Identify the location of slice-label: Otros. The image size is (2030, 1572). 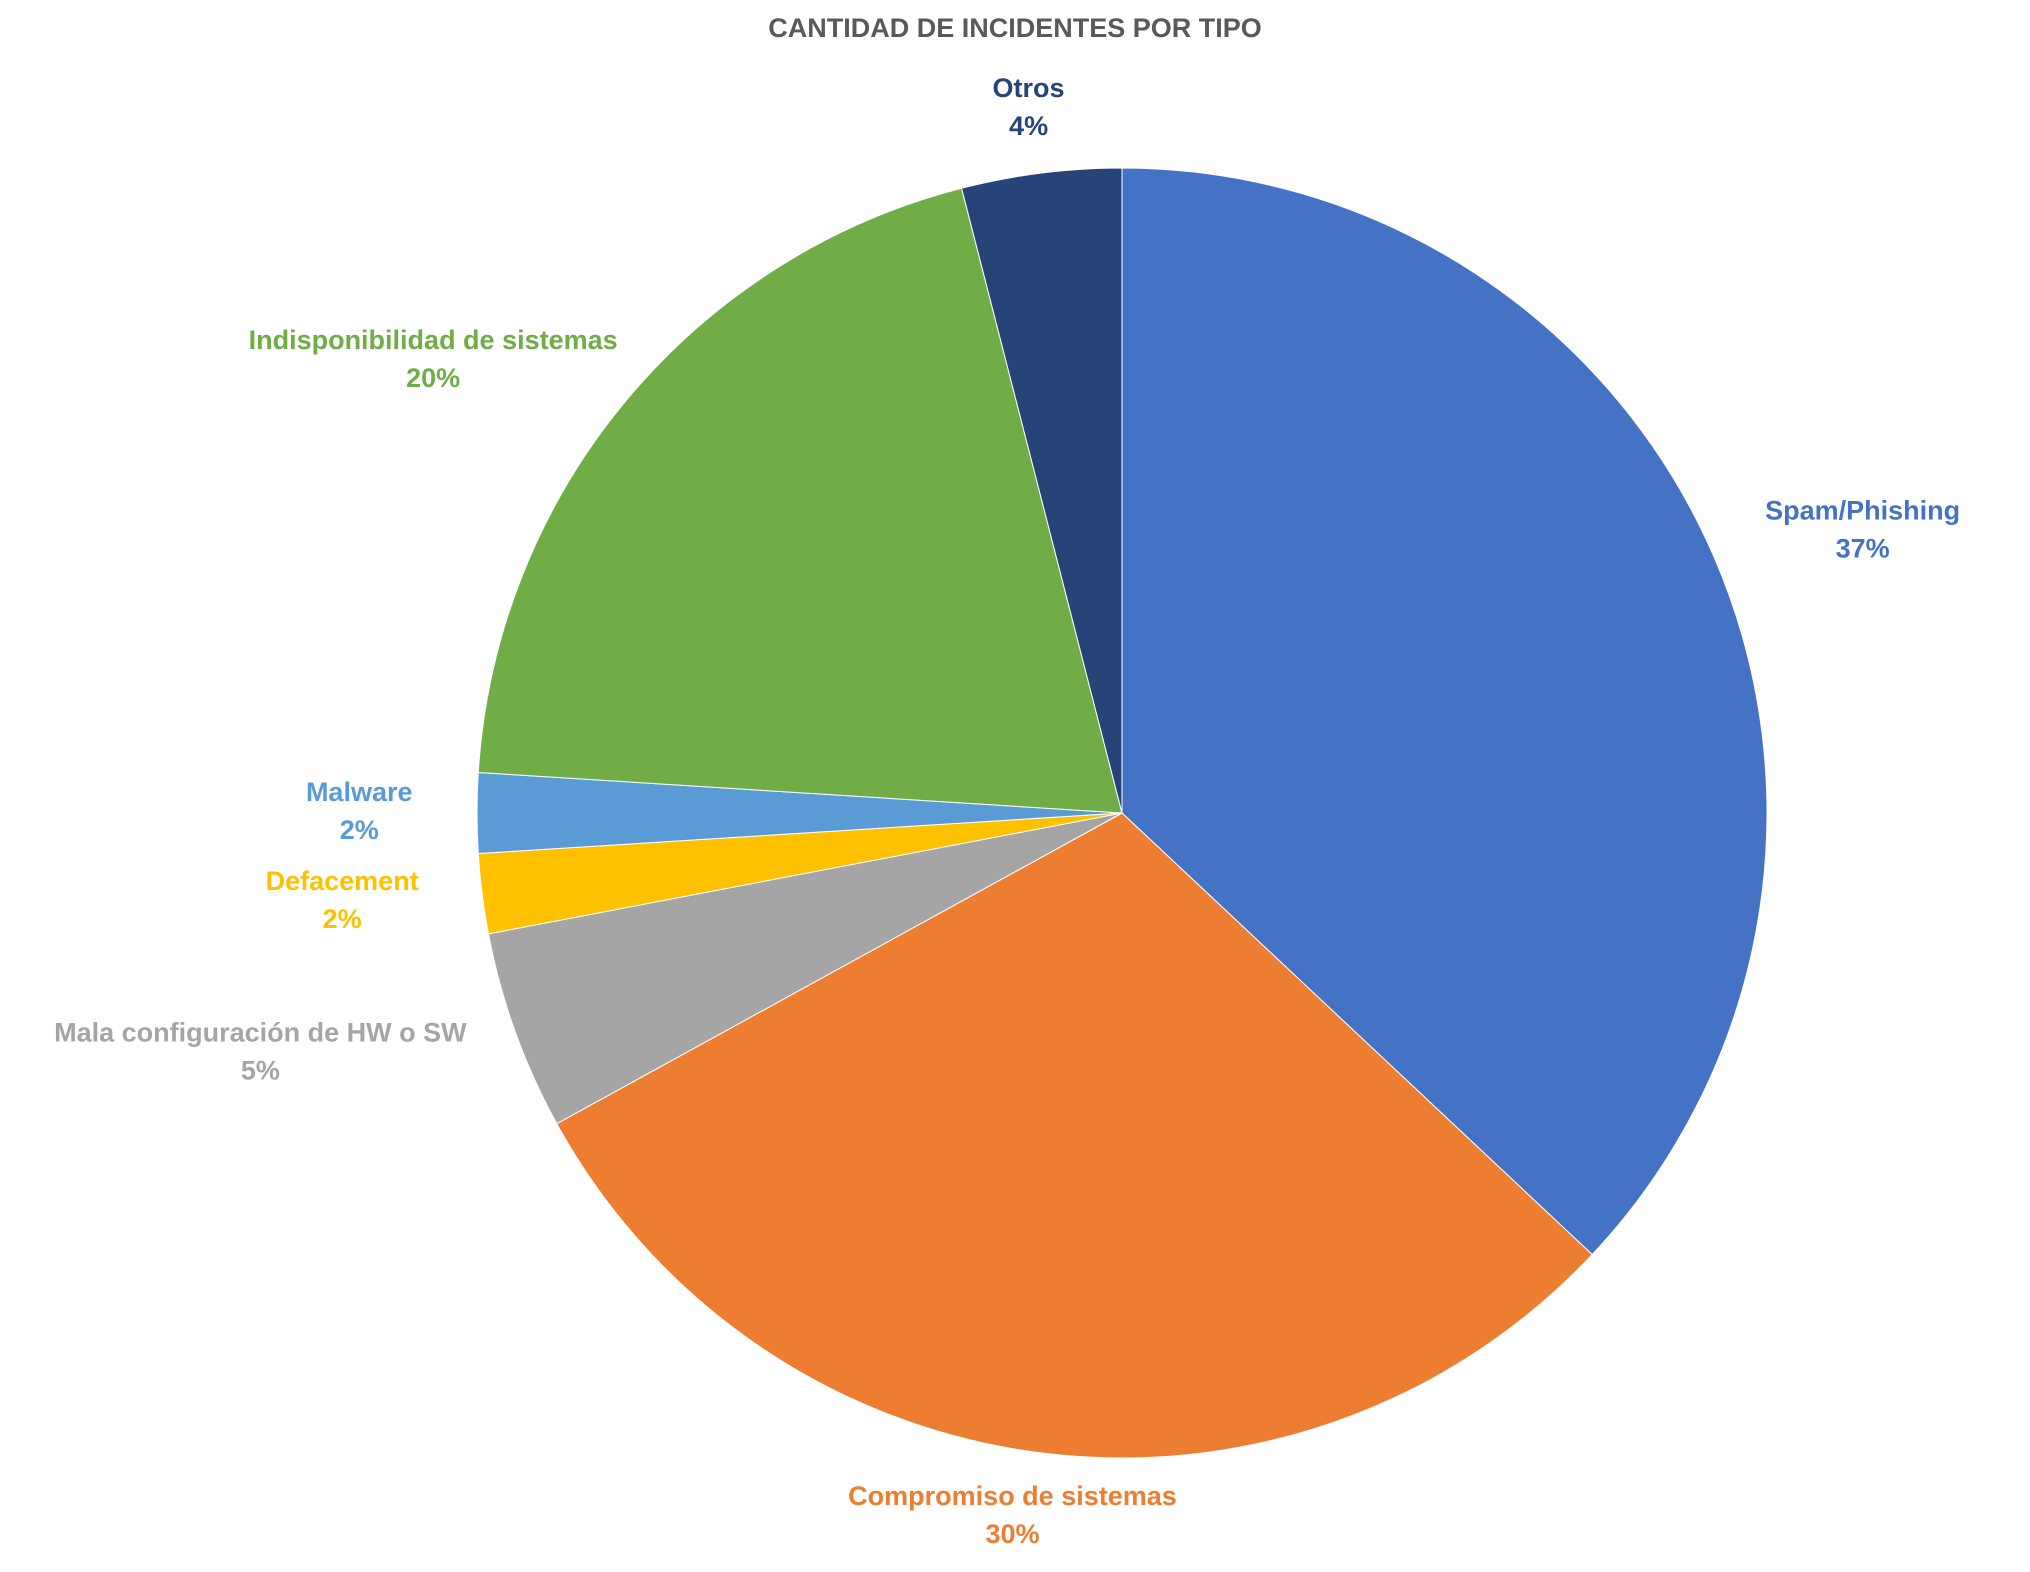
(1029, 88).